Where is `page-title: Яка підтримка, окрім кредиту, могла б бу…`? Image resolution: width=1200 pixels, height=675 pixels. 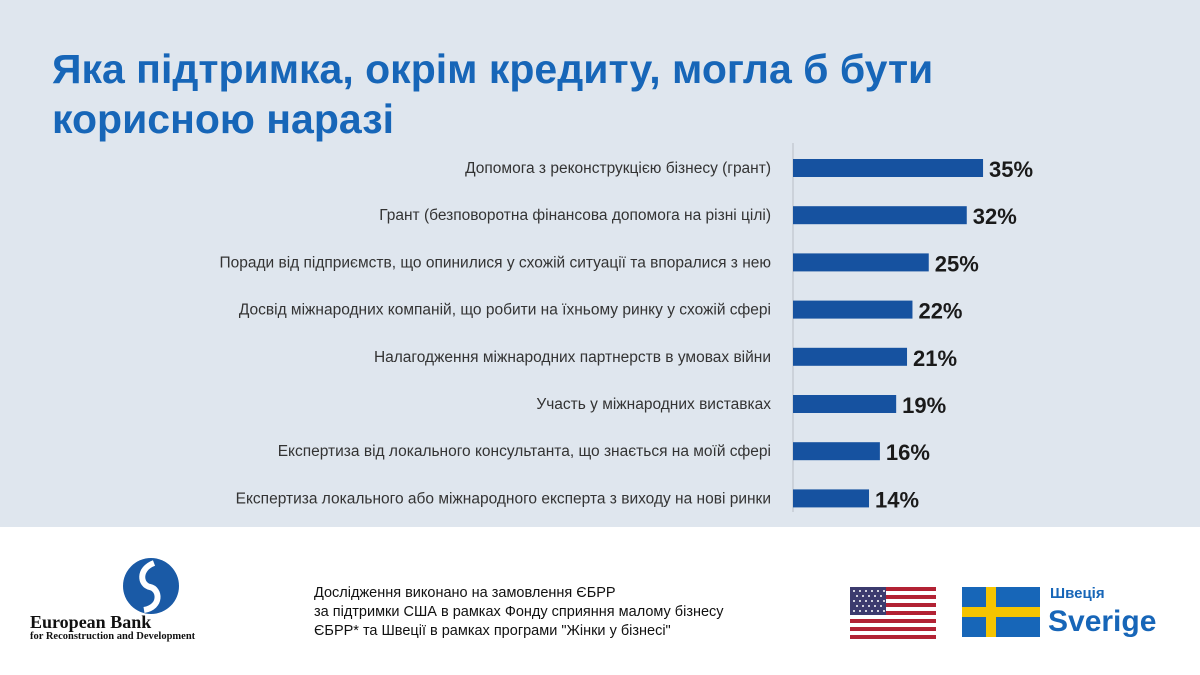 page-title: Яка підтримка, окрім кредиту, могла б бу… is located at coordinates (602, 94).